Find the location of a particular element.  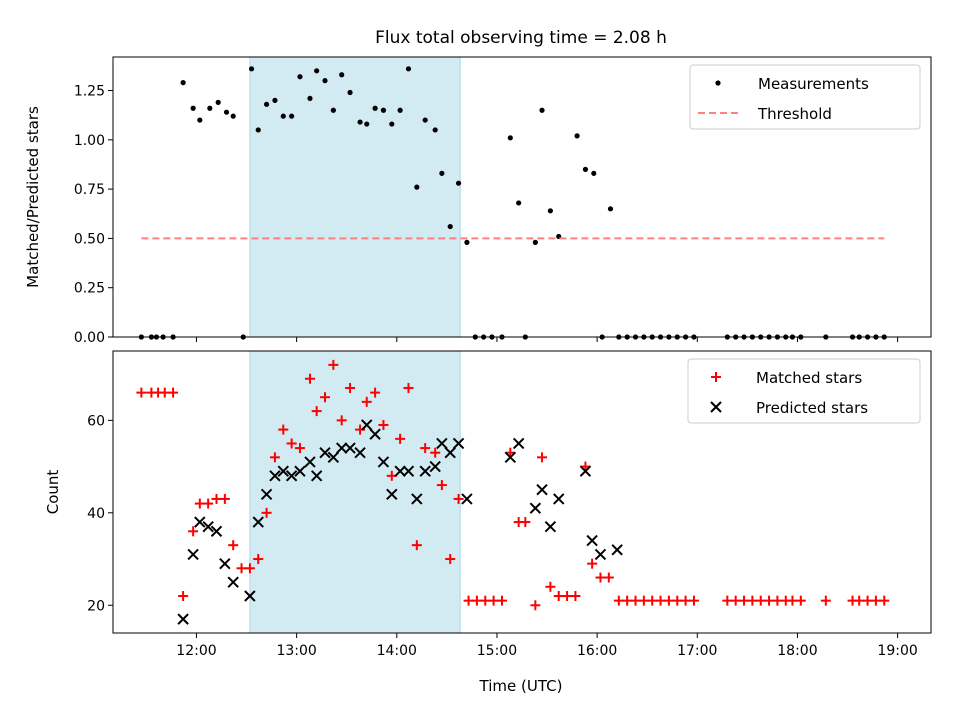

bottom-shaded-interval is located at coordinates (355, 492).